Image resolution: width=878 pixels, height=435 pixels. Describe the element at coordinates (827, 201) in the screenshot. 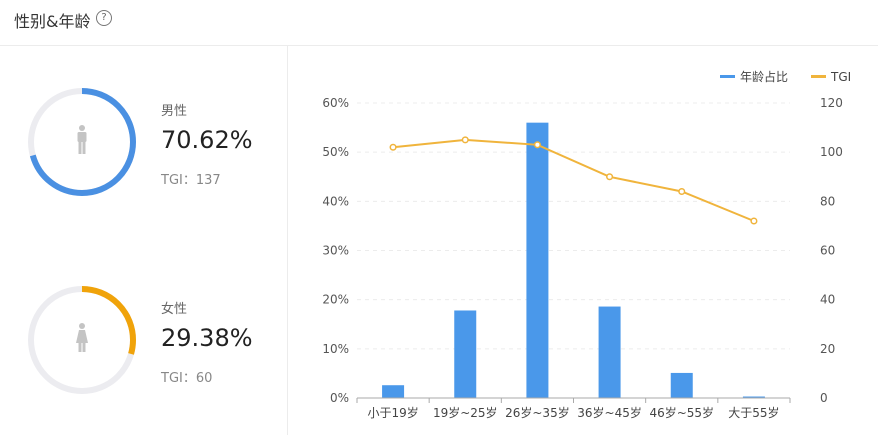

I see `y-right-tick-label: 80` at that location.